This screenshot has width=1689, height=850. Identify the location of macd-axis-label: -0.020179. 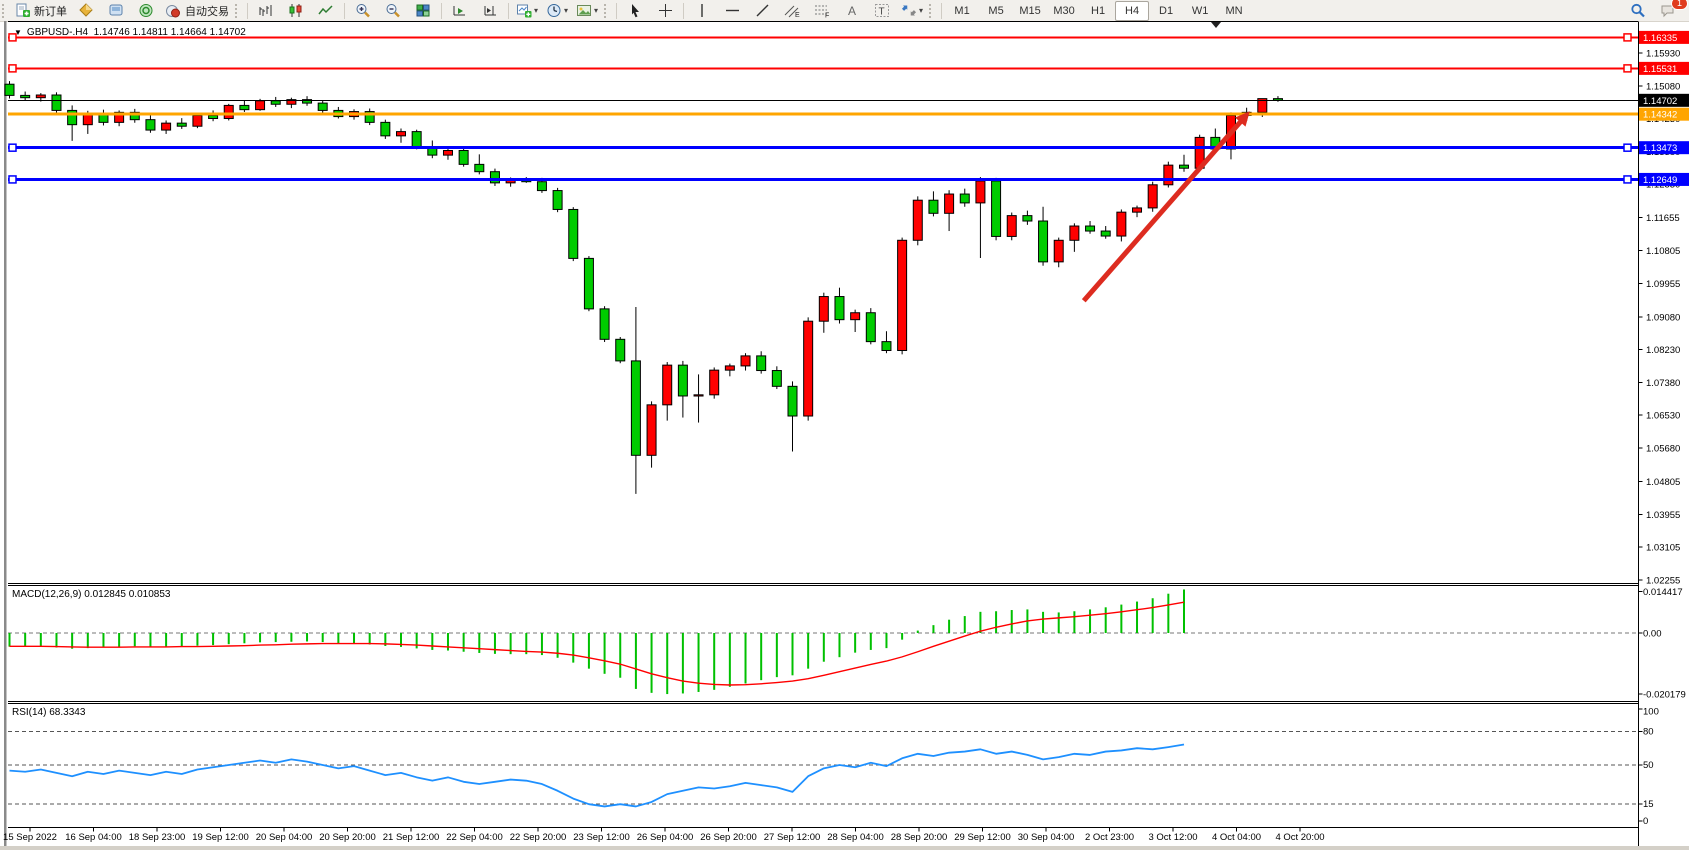
(1664, 695).